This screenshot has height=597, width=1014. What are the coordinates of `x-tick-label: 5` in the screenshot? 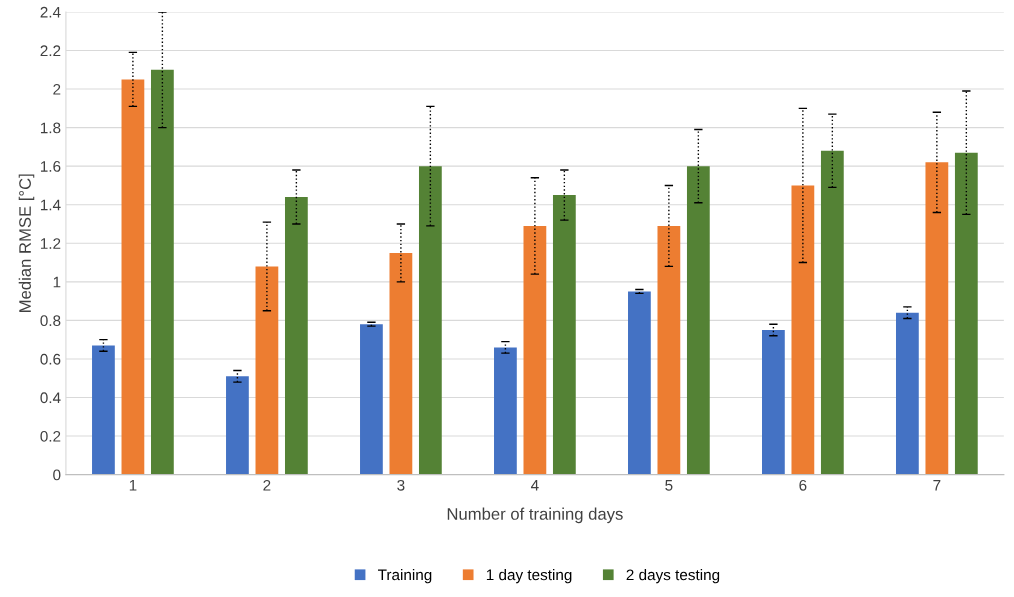 It's located at (669, 485).